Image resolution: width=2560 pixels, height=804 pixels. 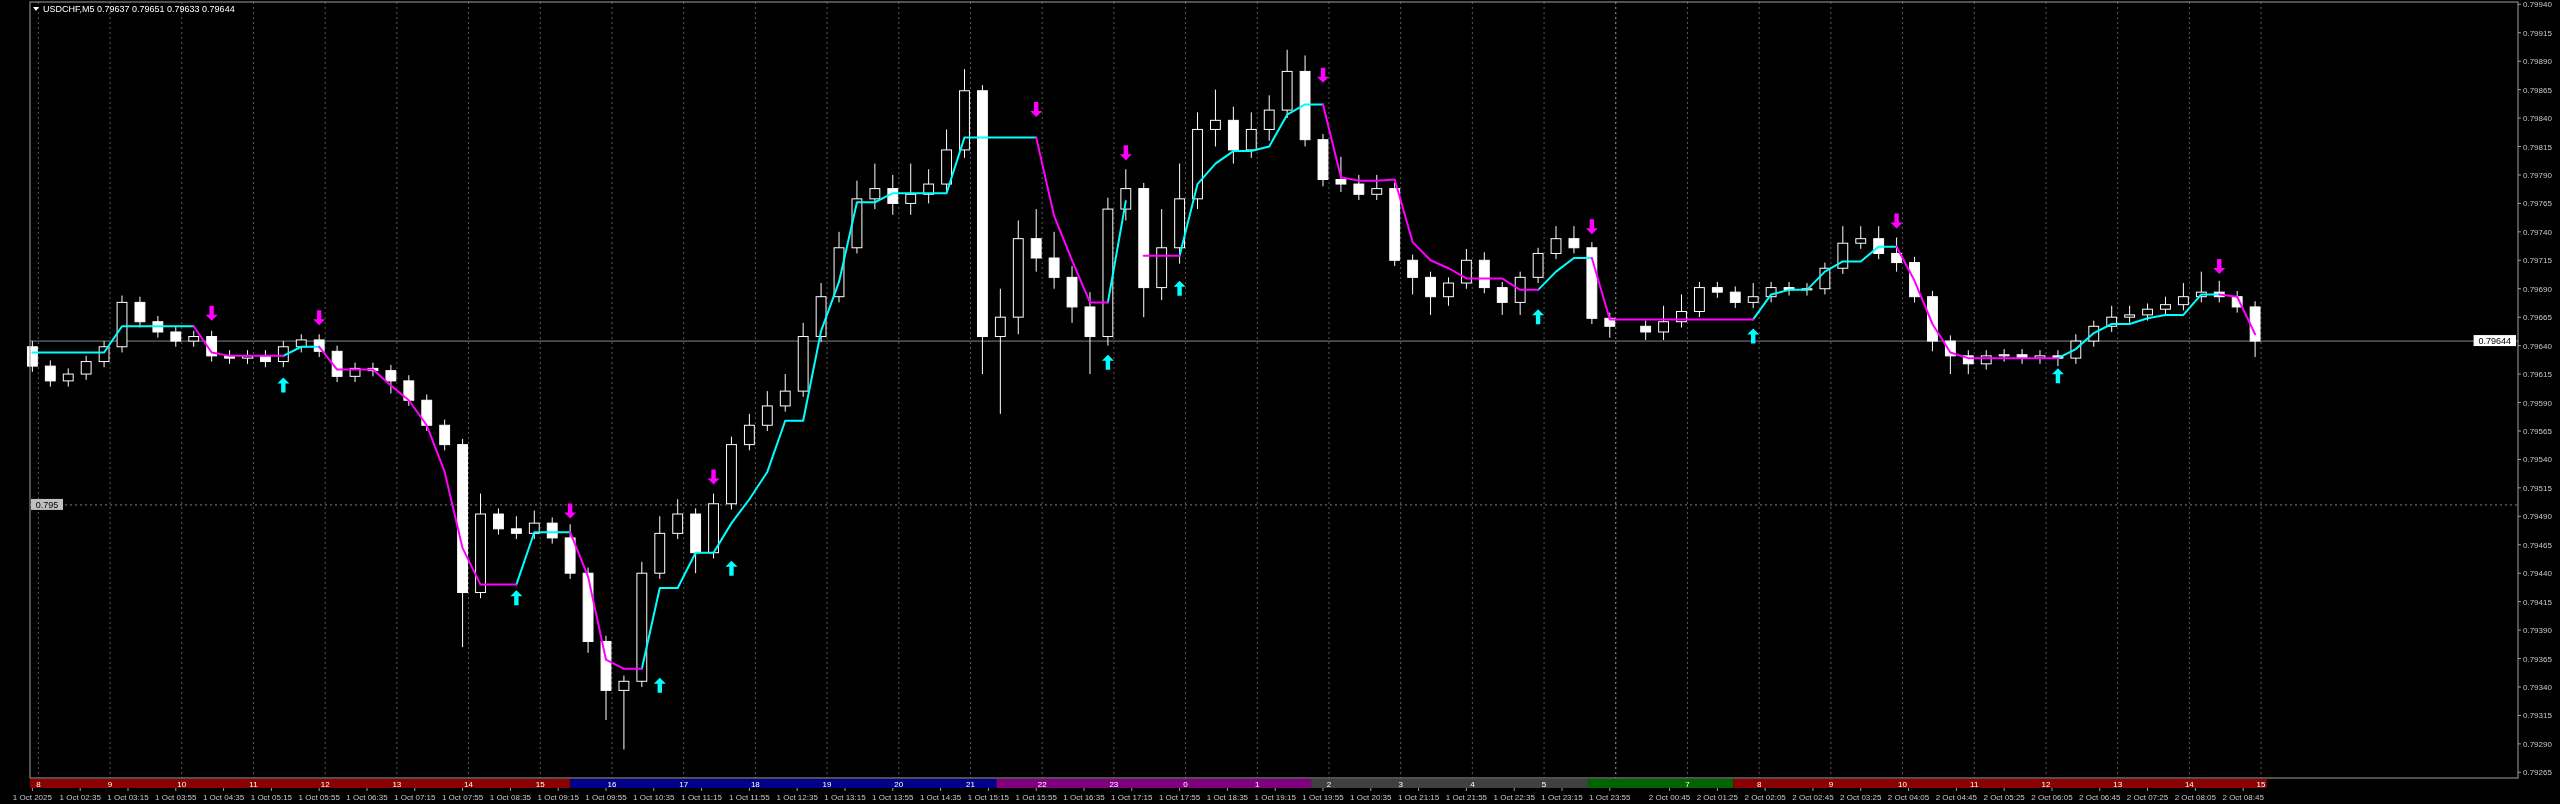 I want to click on ref-line-label: 0.79644, so click(x=2495, y=341).